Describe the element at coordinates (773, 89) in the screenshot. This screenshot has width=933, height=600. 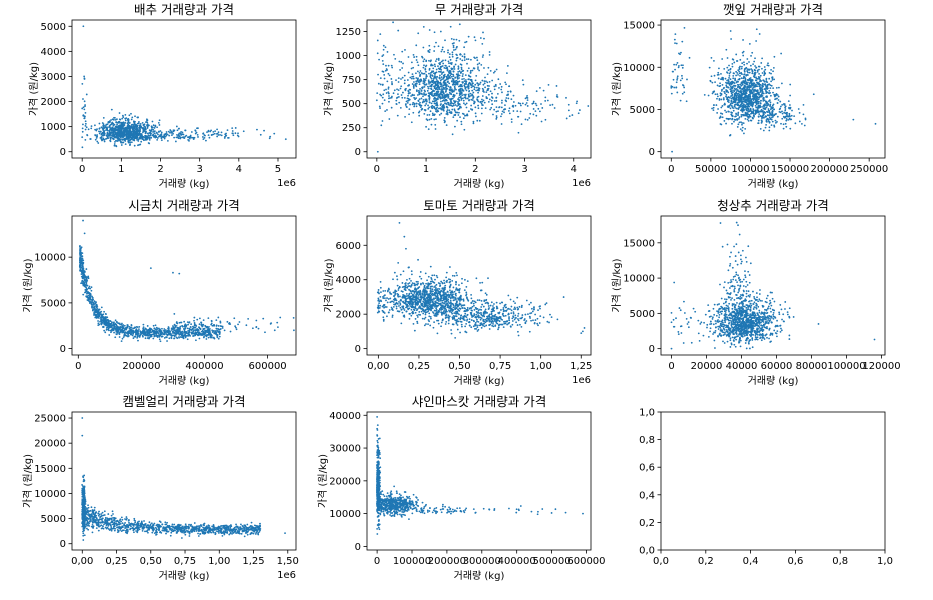
I see `plot-area-frame` at that location.